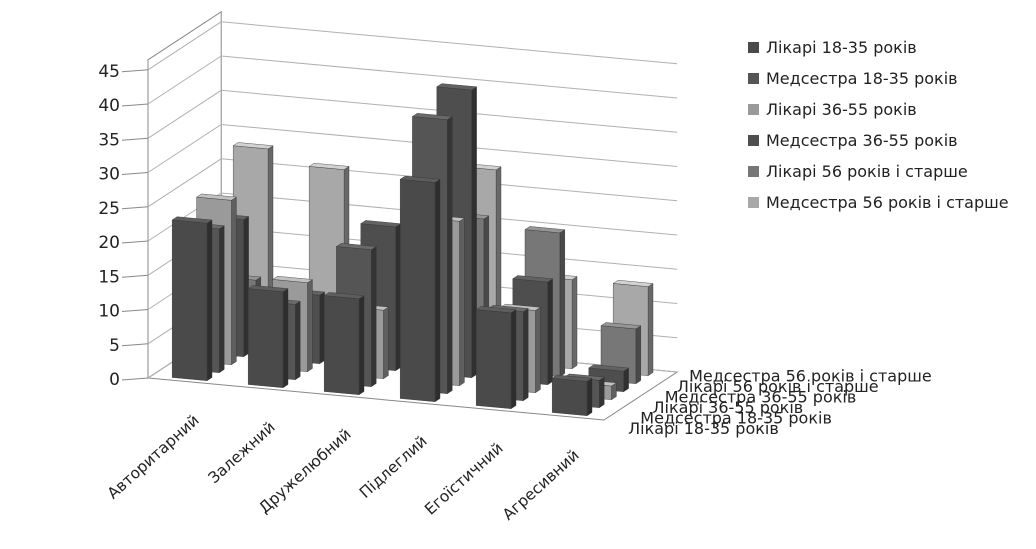 The height and width of the screenshot is (549, 1036). Describe the element at coordinates (867, 171) in the screenshot. I see `legend-label: Лікарі 56 років і старше` at that location.